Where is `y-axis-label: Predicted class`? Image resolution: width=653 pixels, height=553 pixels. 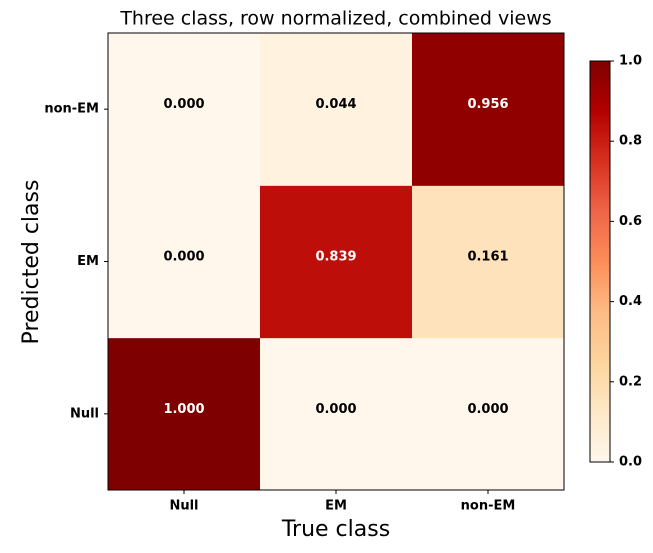
y-axis-label: Predicted class is located at coordinates (31, 262).